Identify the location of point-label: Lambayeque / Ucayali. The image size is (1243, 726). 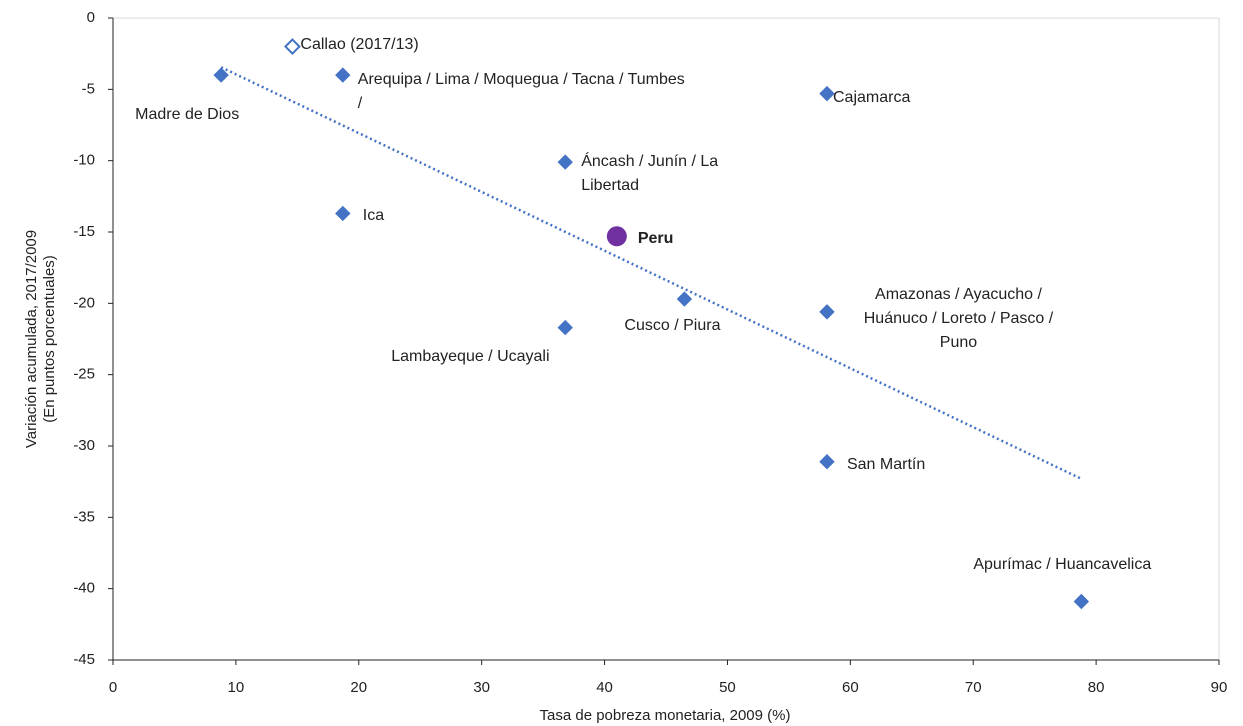
(470, 356).